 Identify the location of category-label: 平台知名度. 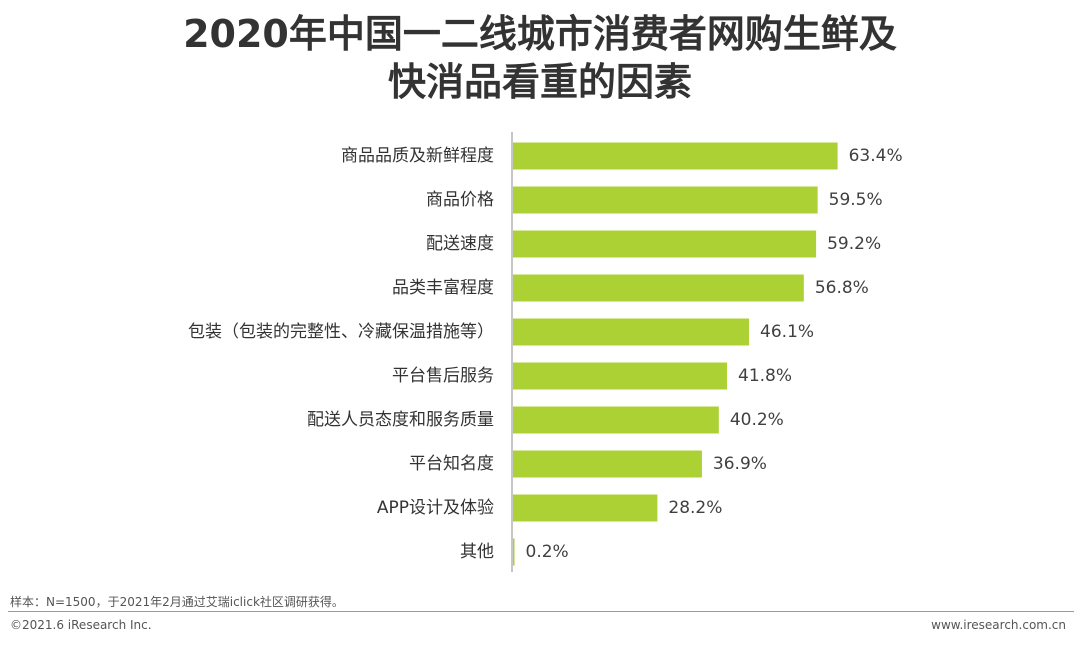
(451, 464).